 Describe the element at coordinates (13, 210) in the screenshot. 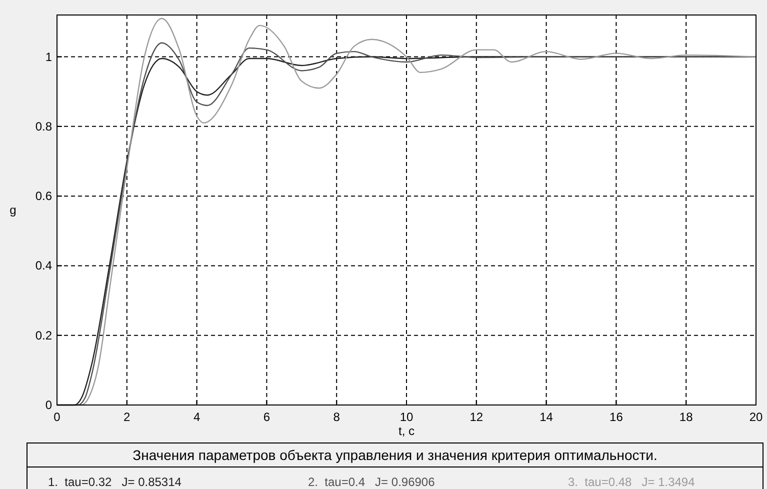

I see `y-axis-title: g` at that location.